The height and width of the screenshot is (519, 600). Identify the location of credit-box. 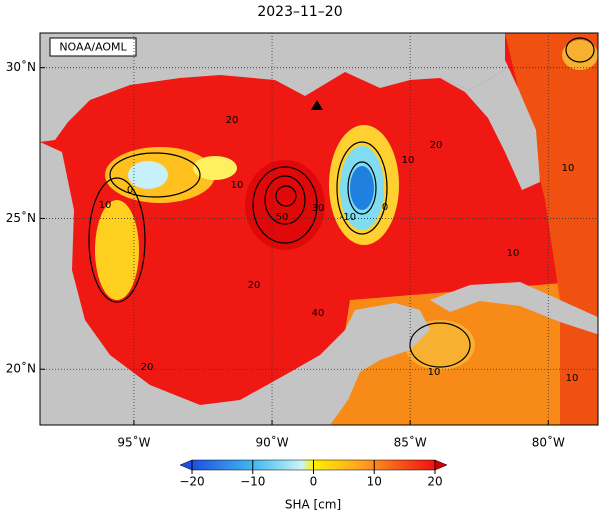
(93, 47).